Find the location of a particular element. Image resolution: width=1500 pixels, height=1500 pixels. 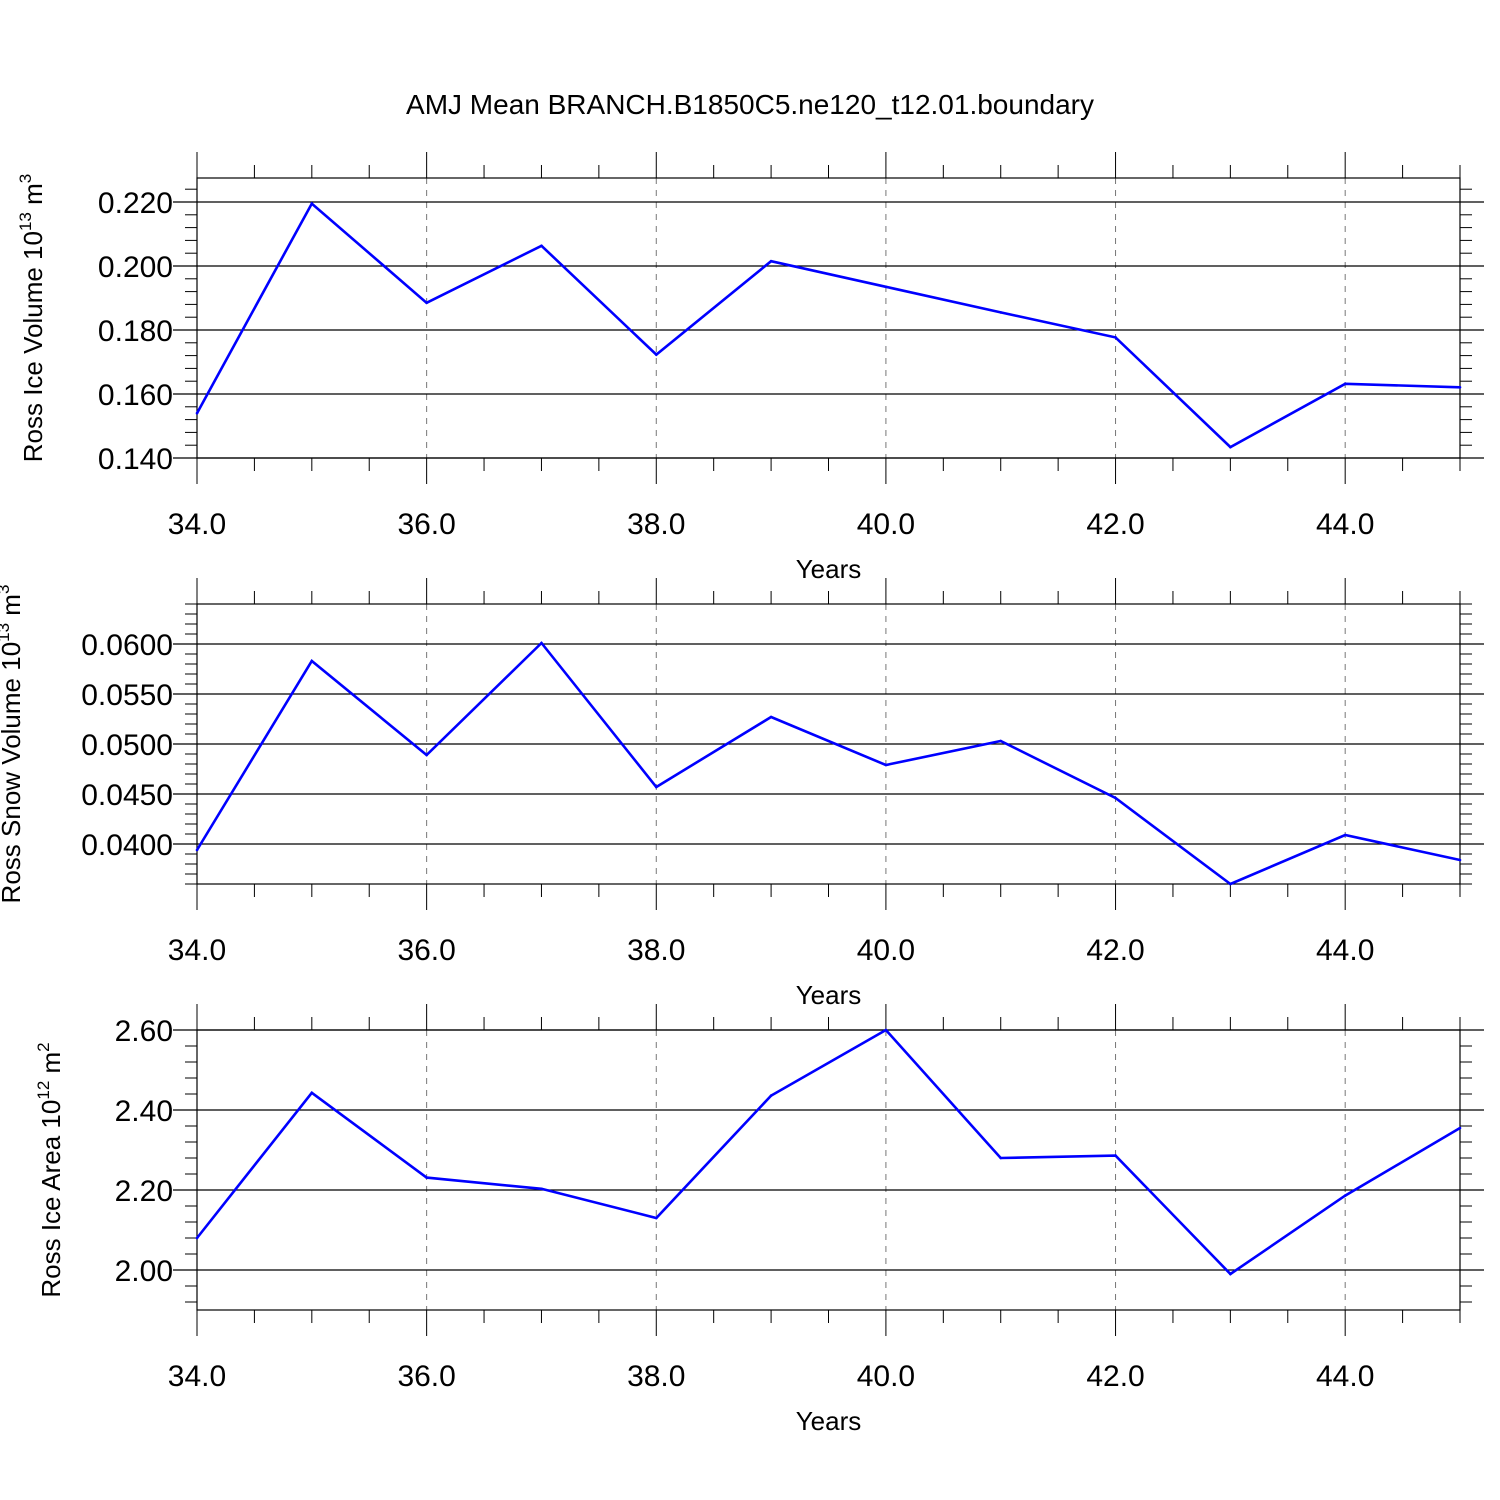

y-tick-label: 0.200 is located at coordinates (135, 267).